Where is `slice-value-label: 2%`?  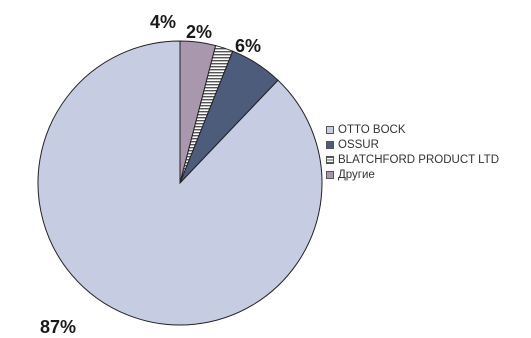
slice-value-label: 2% is located at coordinates (199, 32).